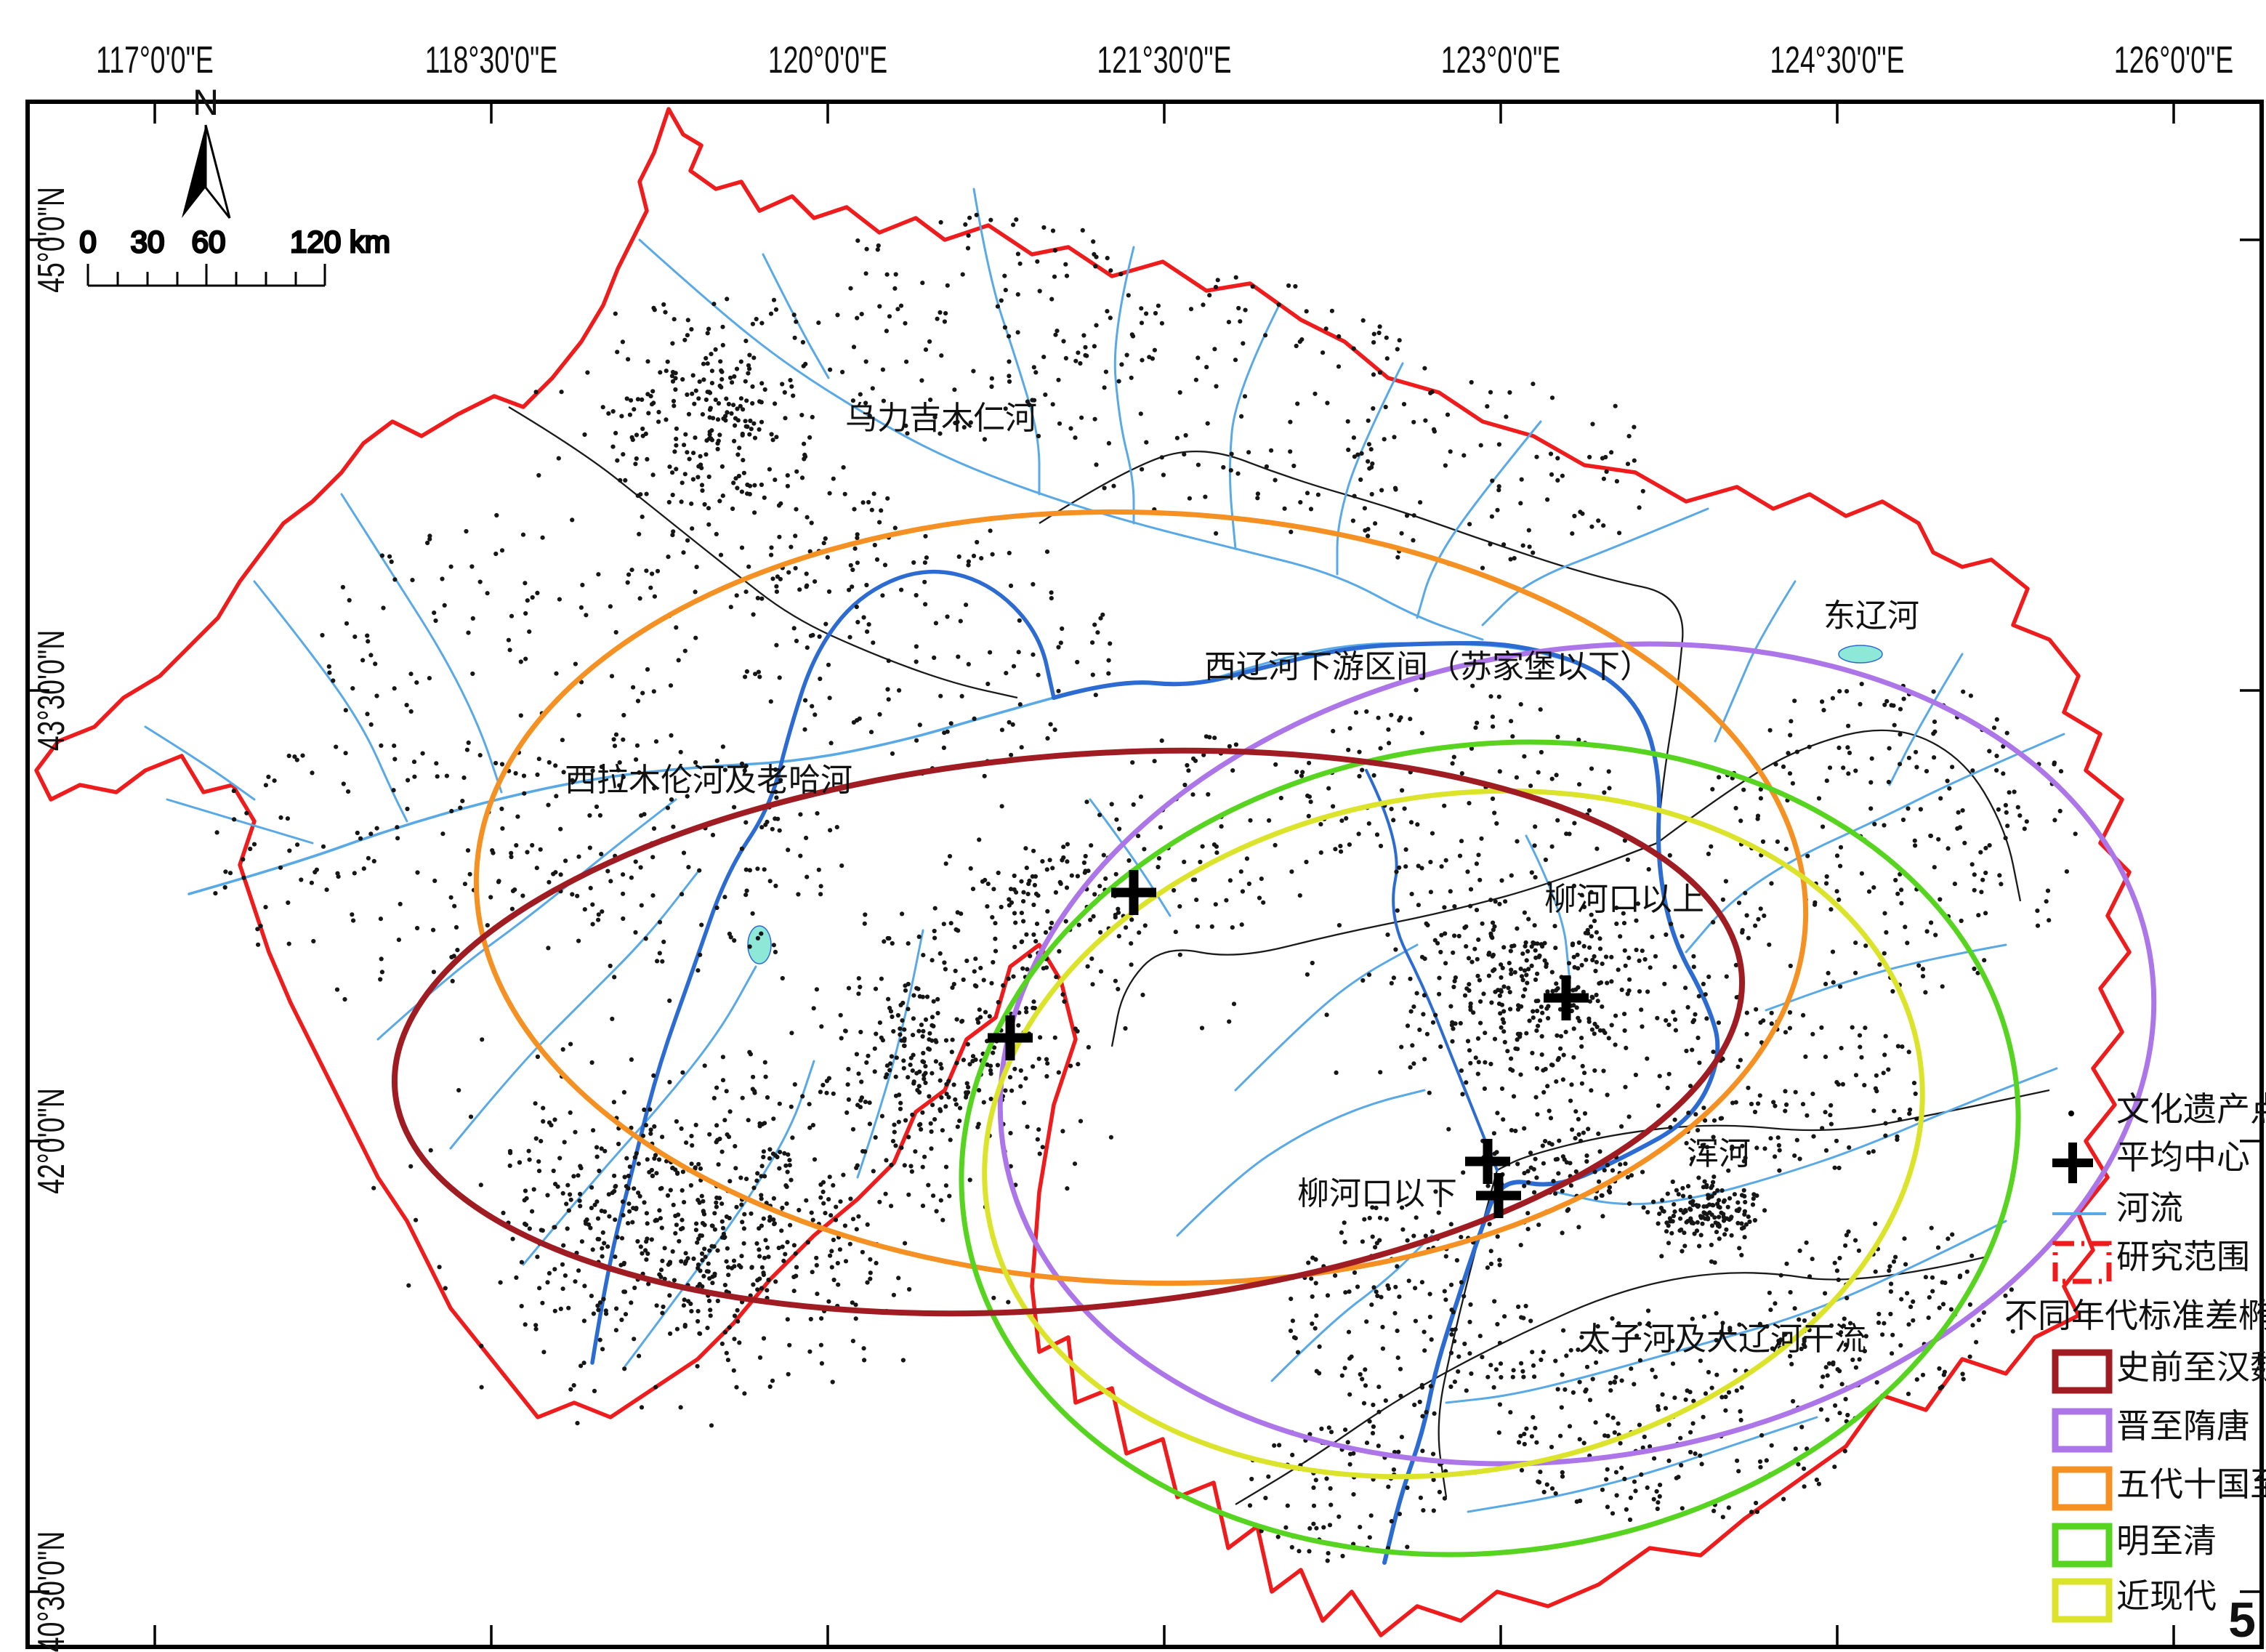 The image size is (2266, 1652). I want to click on era-swatch, so click(2082, 1545).